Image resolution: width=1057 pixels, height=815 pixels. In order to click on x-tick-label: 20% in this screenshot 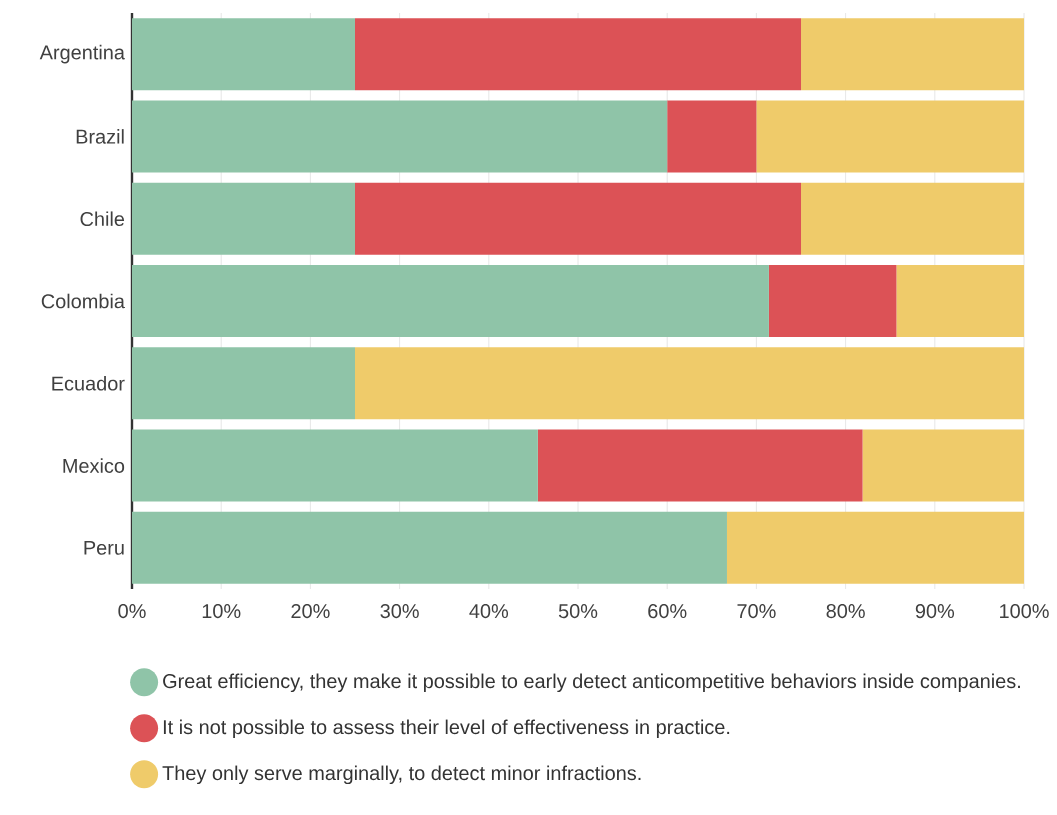, I will do `click(310, 611)`.